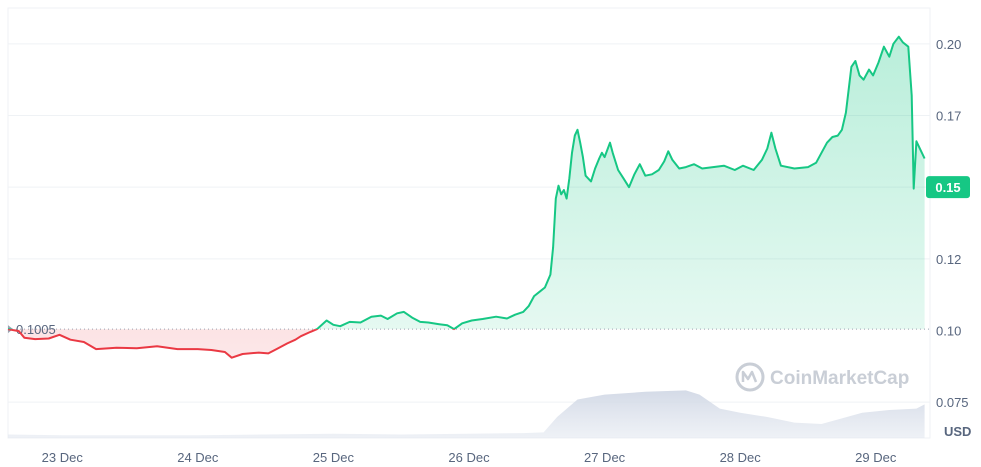 This screenshot has width=981, height=467. Describe the element at coordinates (948, 116) in the screenshot. I see `y-tick-label: 0.17` at that location.